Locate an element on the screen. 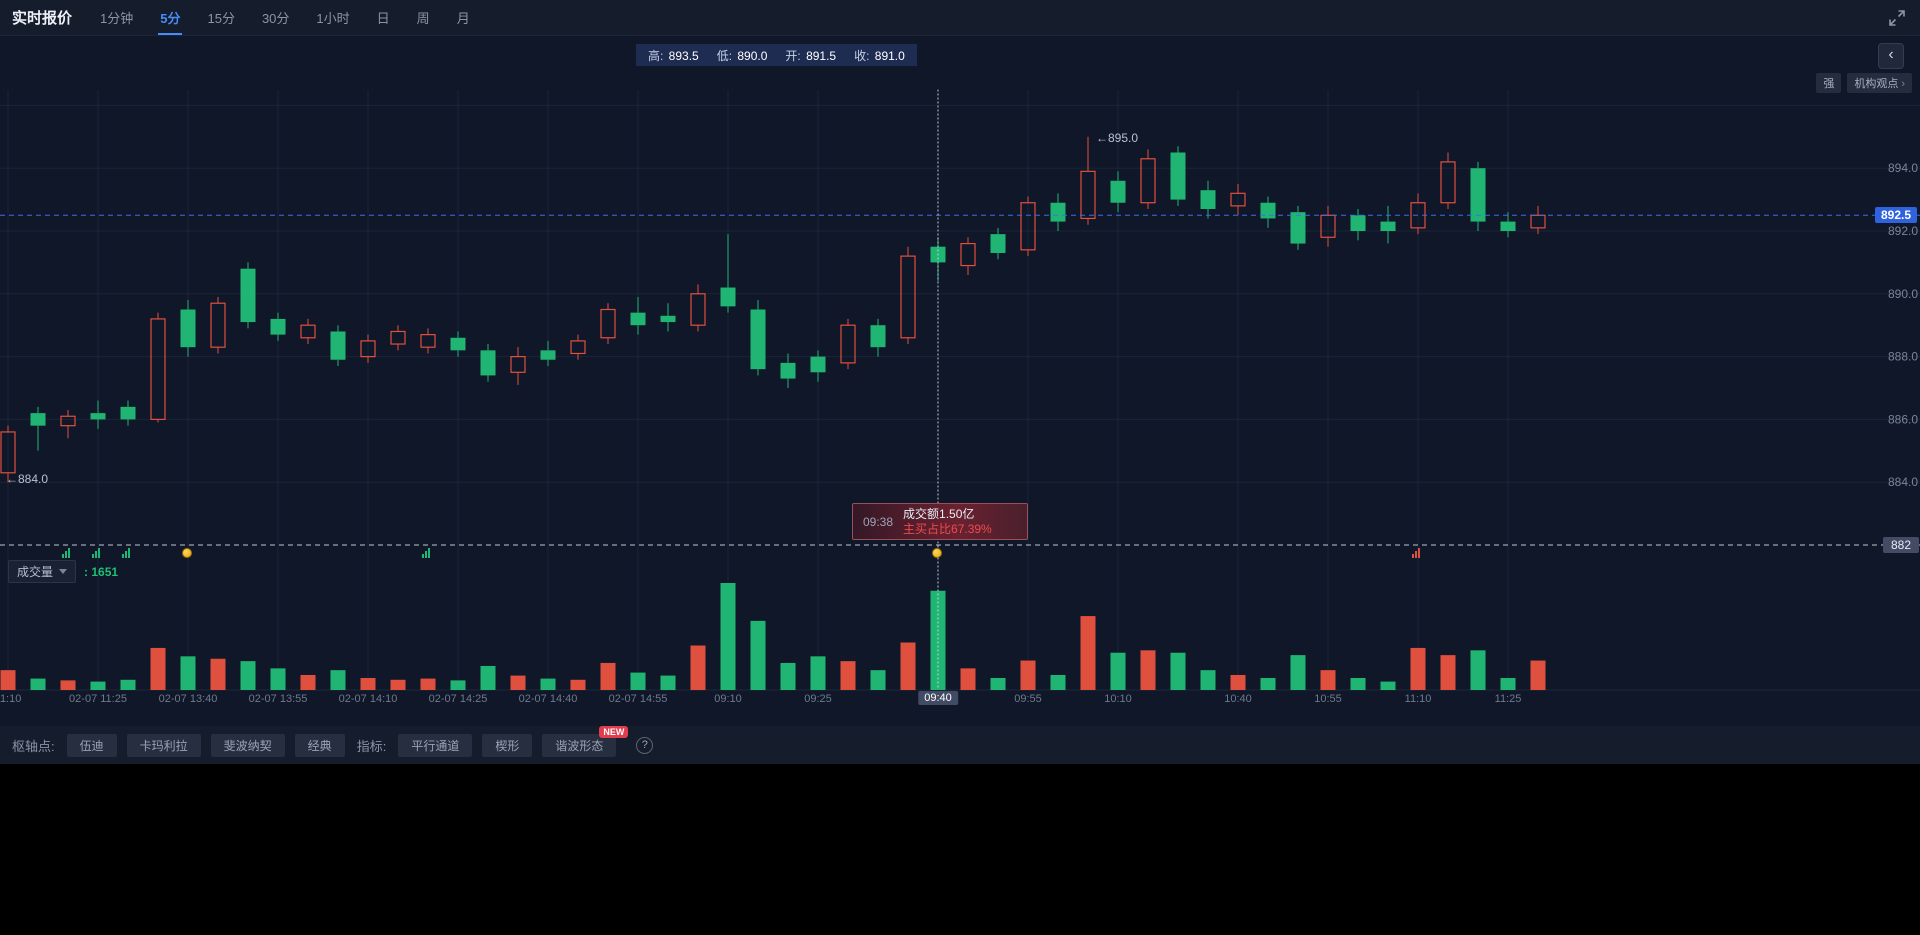  collapse-panel-button: ‹ is located at coordinates (1891, 56).